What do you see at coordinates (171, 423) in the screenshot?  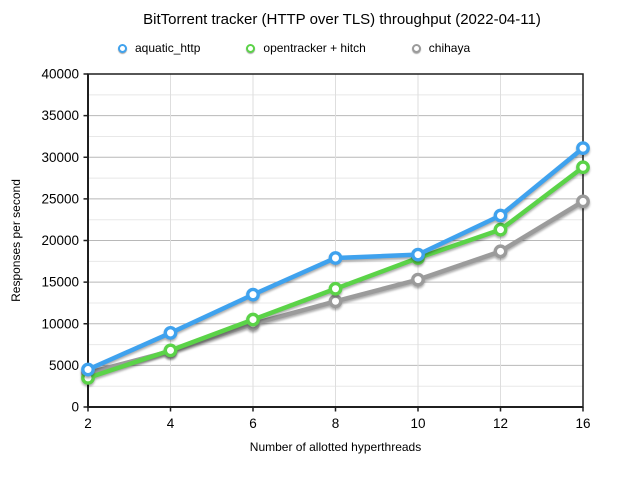 I see `x-tick-label: 4` at bounding box center [171, 423].